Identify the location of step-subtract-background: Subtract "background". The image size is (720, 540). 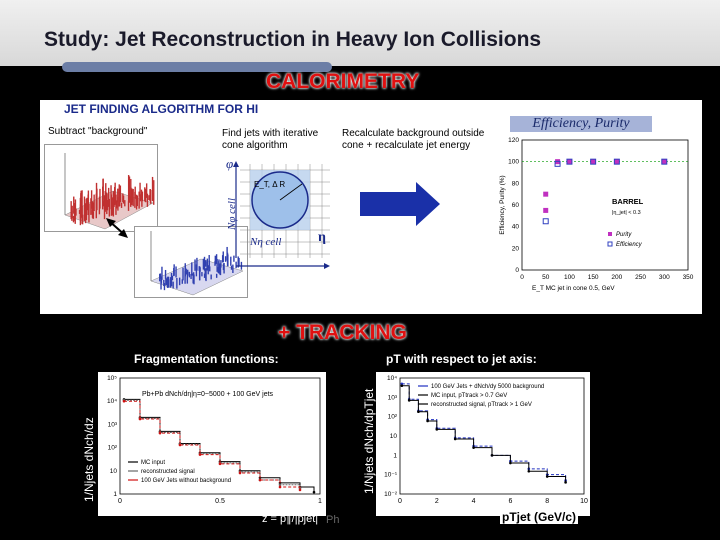
(98, 131).